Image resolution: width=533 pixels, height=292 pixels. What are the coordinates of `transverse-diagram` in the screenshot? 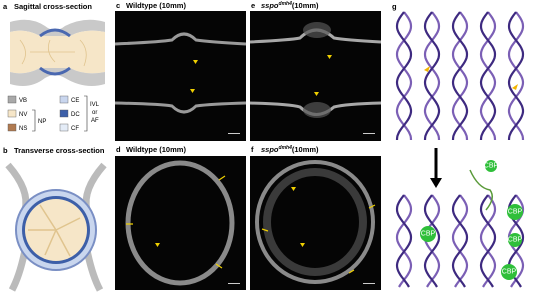 It's located at (56, 227).